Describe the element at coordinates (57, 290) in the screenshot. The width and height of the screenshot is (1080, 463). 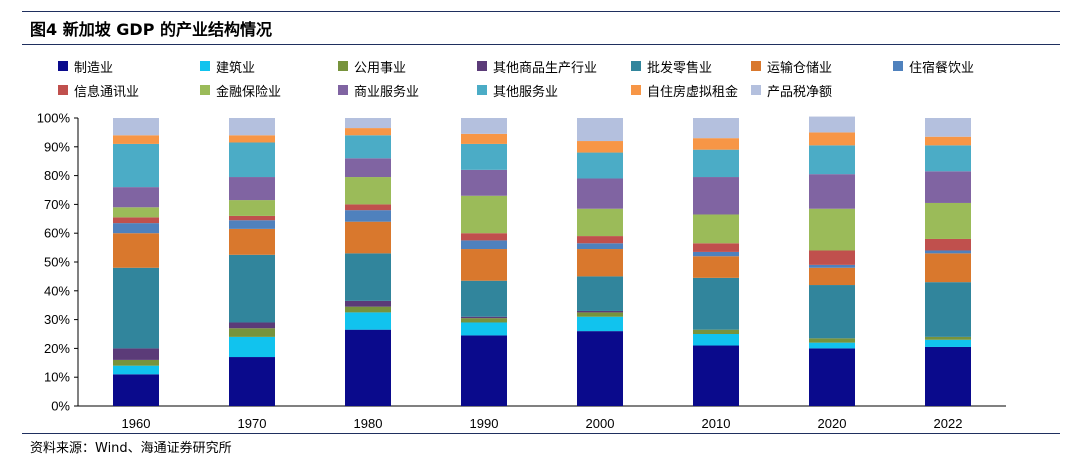
I see `y-tick-label: 40%` at that location.